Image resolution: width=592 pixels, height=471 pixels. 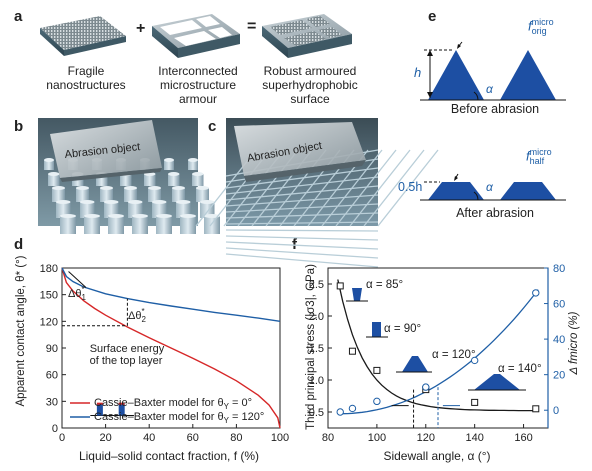 I want to click on chart-d-xtick-label: 20, so click(x=105, y=438).